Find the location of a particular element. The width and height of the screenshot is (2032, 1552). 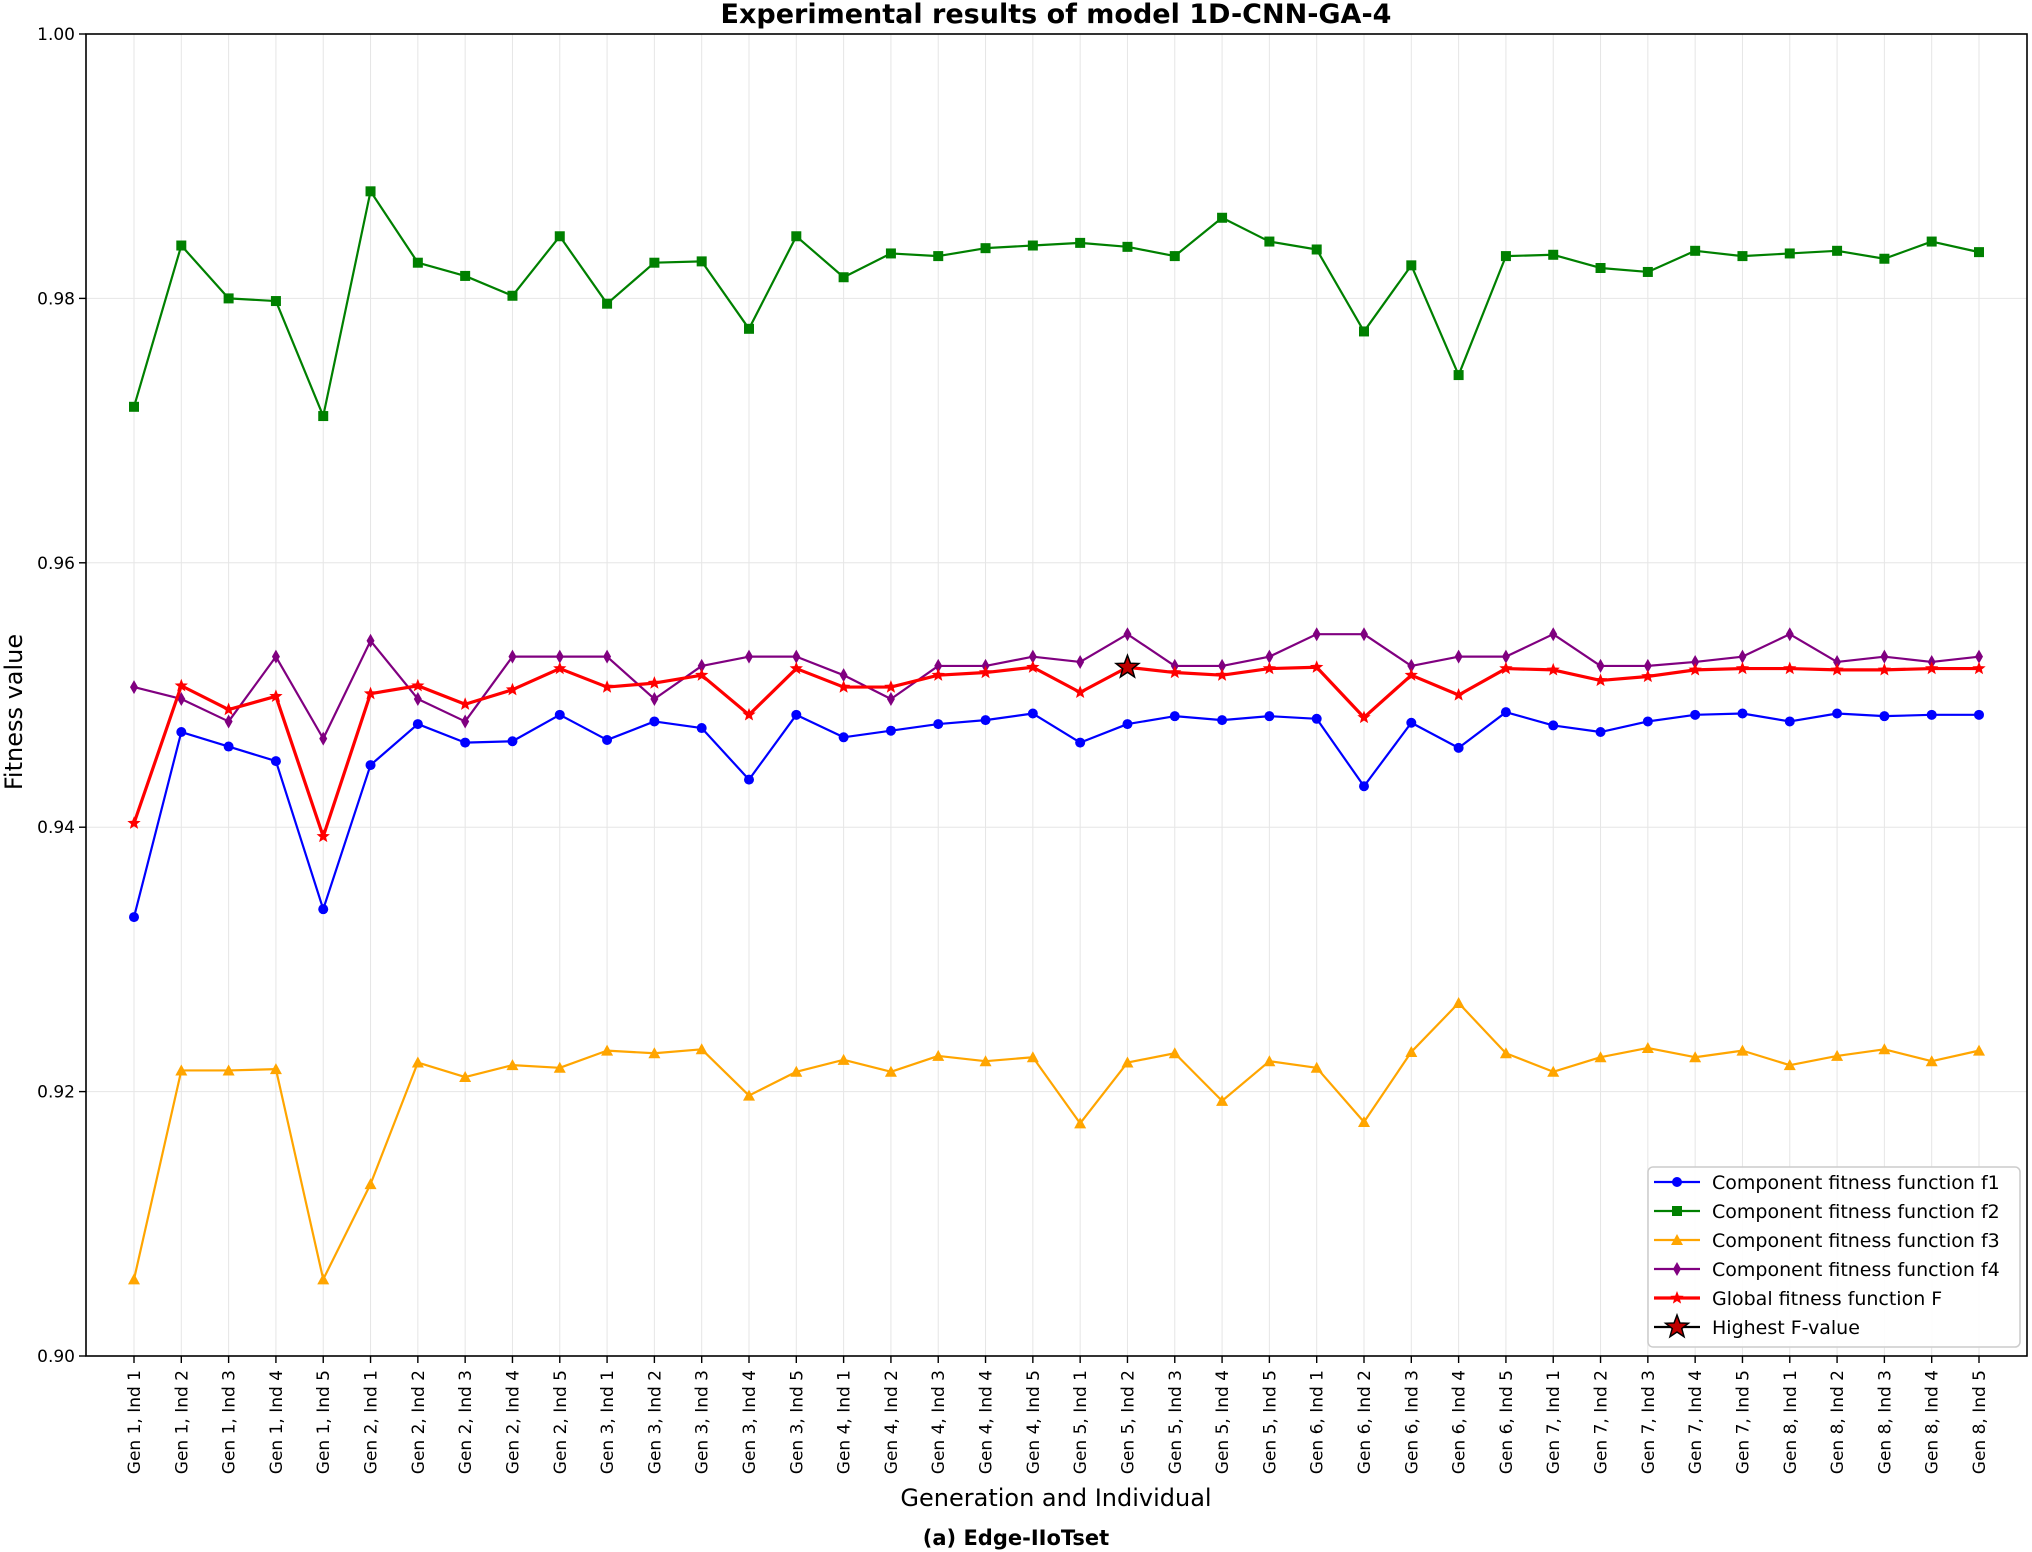

x-tick-label: Gen 7, Ind 1 is located at coordinates (1554, 1422).